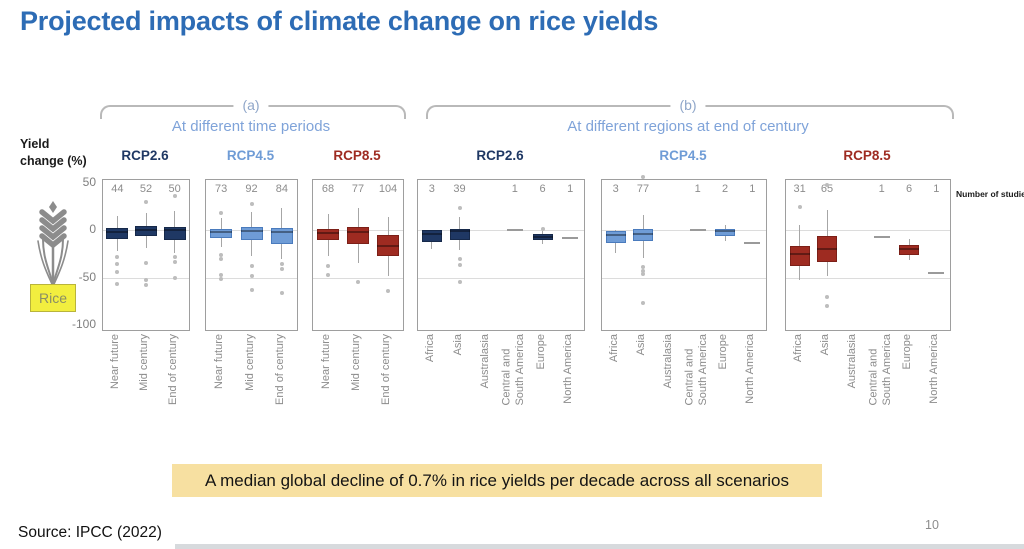 The width and height of the screenshot is (1024, 549). I want to click on boxplot-panel: 68 77 104, so click(358, 255).